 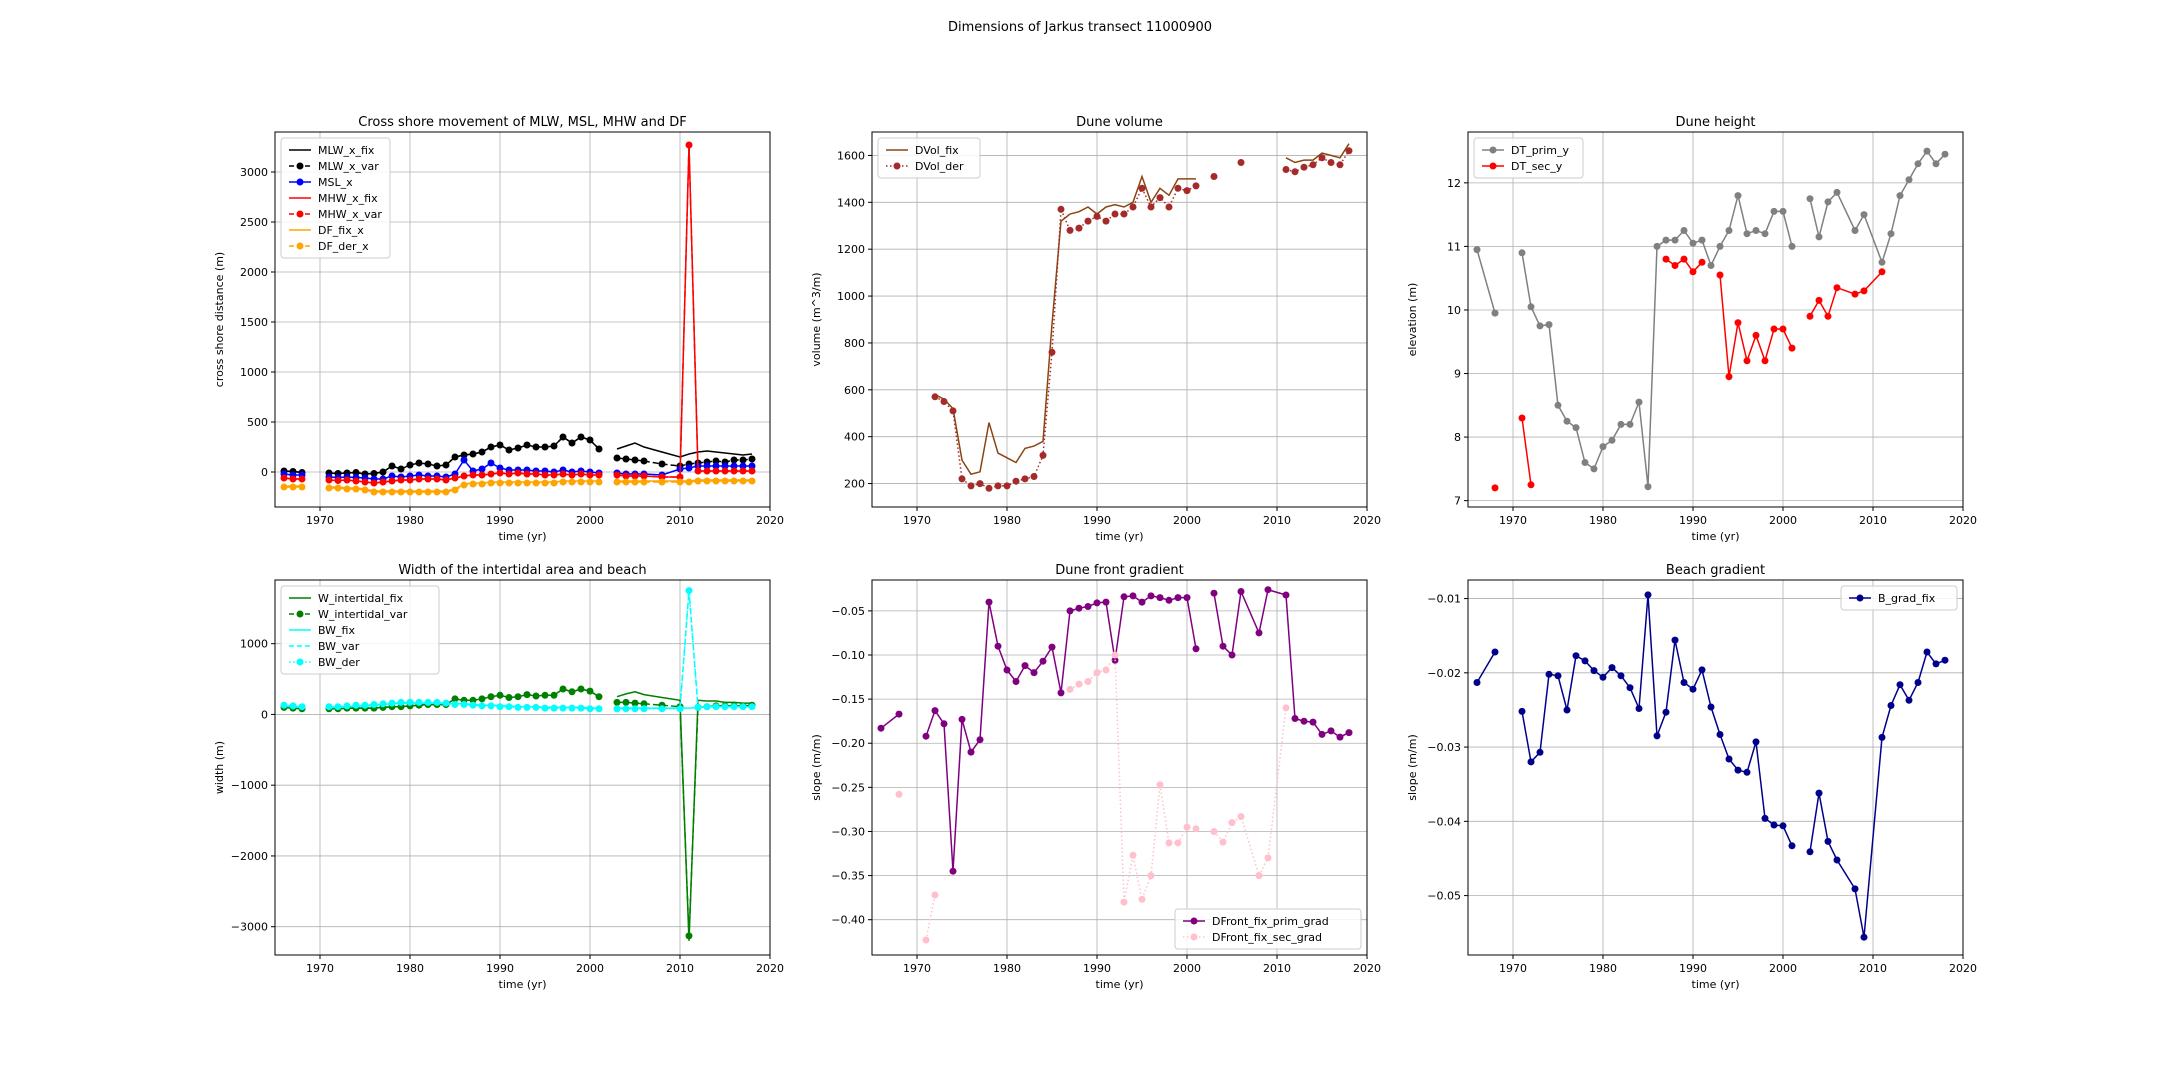 I want to click on legend-label: DF_der_x, so click(x=343, y=246).